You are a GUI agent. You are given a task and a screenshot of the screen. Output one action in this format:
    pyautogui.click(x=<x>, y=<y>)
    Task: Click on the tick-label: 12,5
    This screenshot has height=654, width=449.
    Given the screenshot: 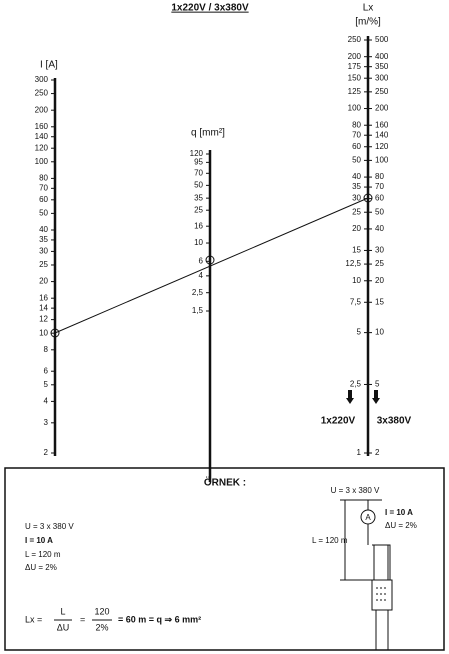 What is the action you would take?
    pyautogui.click(x=353, y=263)
    